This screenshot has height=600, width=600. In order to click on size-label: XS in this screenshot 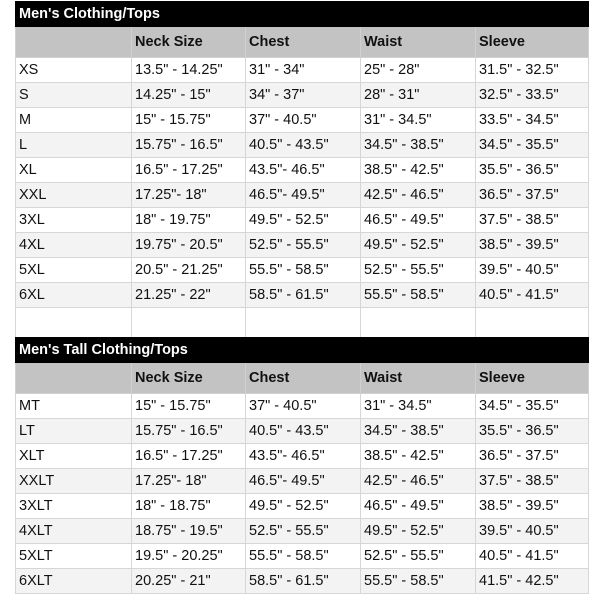, I will do `click(73, 70)`.